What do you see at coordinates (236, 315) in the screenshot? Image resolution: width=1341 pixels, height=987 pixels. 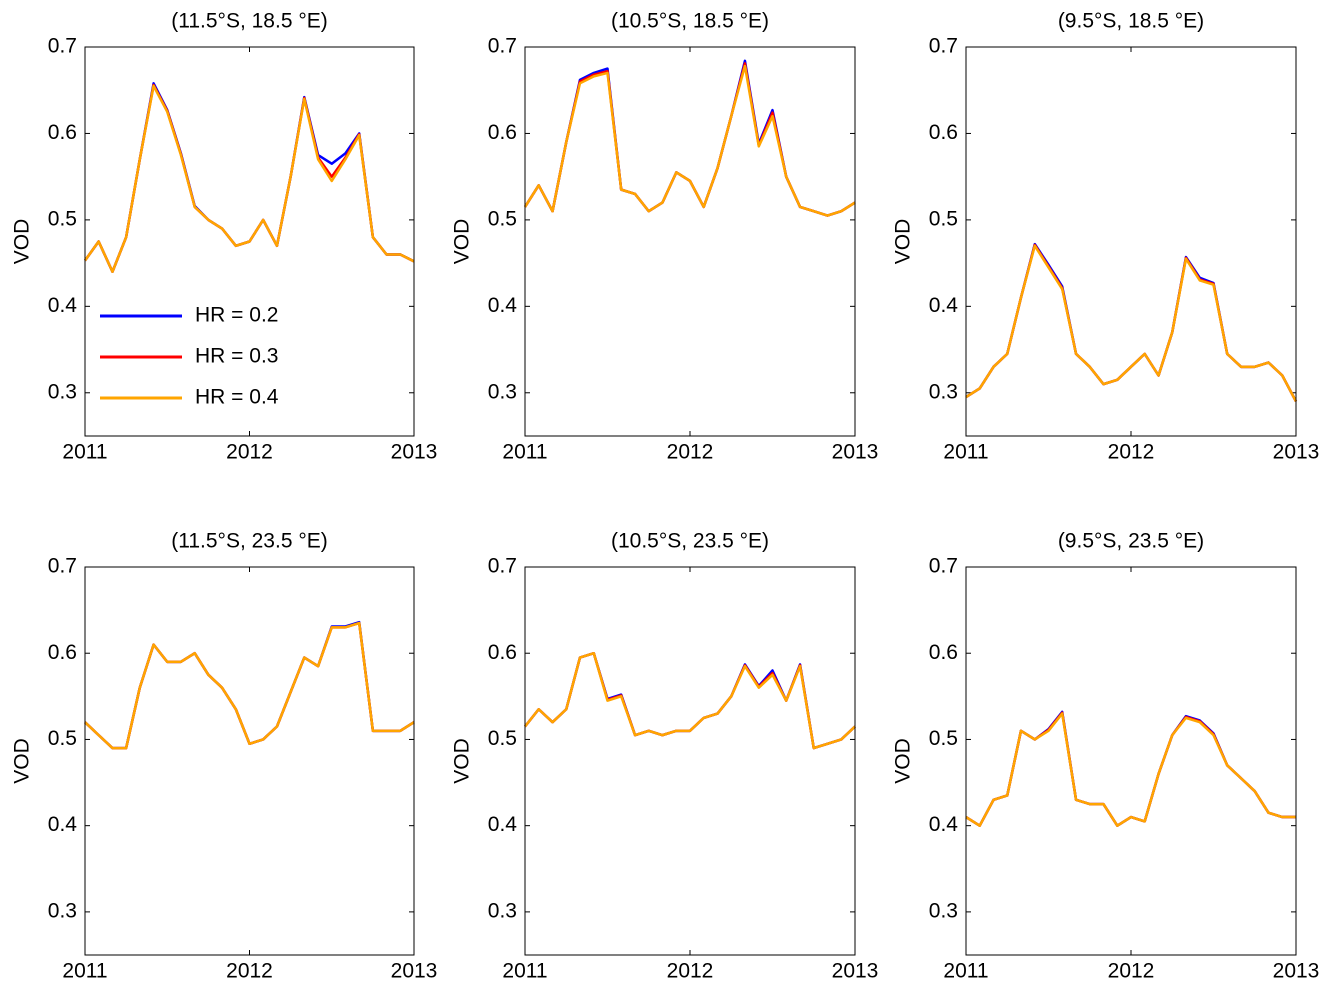 I see `legend-label: HR = 0.2` at bounding box center [236, 315].